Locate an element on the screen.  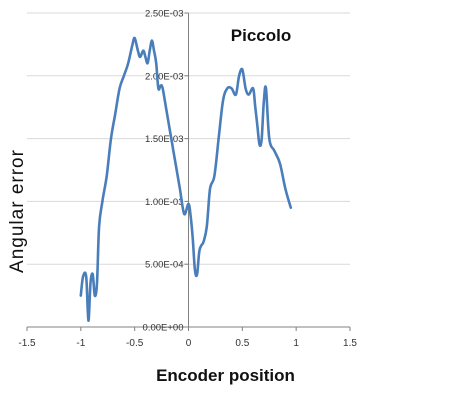
x-axis-title: Encoder position is located at coordinates (225, 375).